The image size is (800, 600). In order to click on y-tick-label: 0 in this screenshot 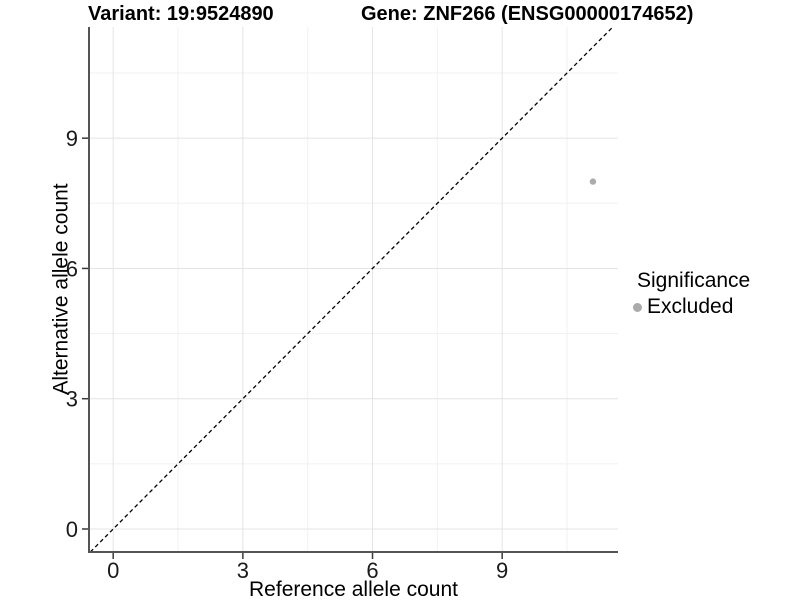, I will do `click(72, 529)`.